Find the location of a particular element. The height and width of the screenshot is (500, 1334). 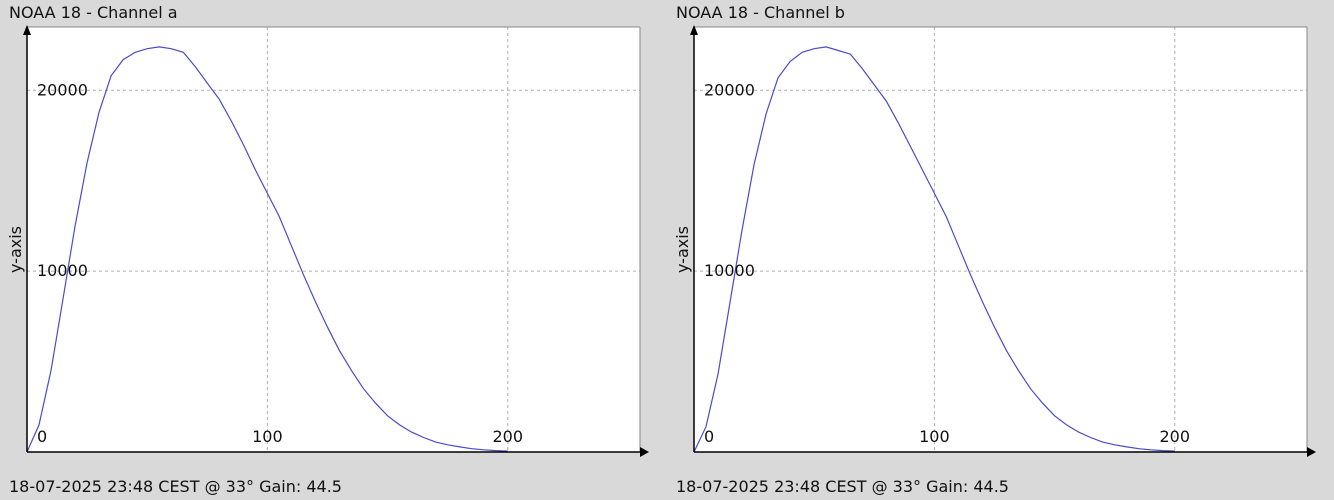

chart-title: NOAA 18 - Channel a is located at coordinates (93, 12).